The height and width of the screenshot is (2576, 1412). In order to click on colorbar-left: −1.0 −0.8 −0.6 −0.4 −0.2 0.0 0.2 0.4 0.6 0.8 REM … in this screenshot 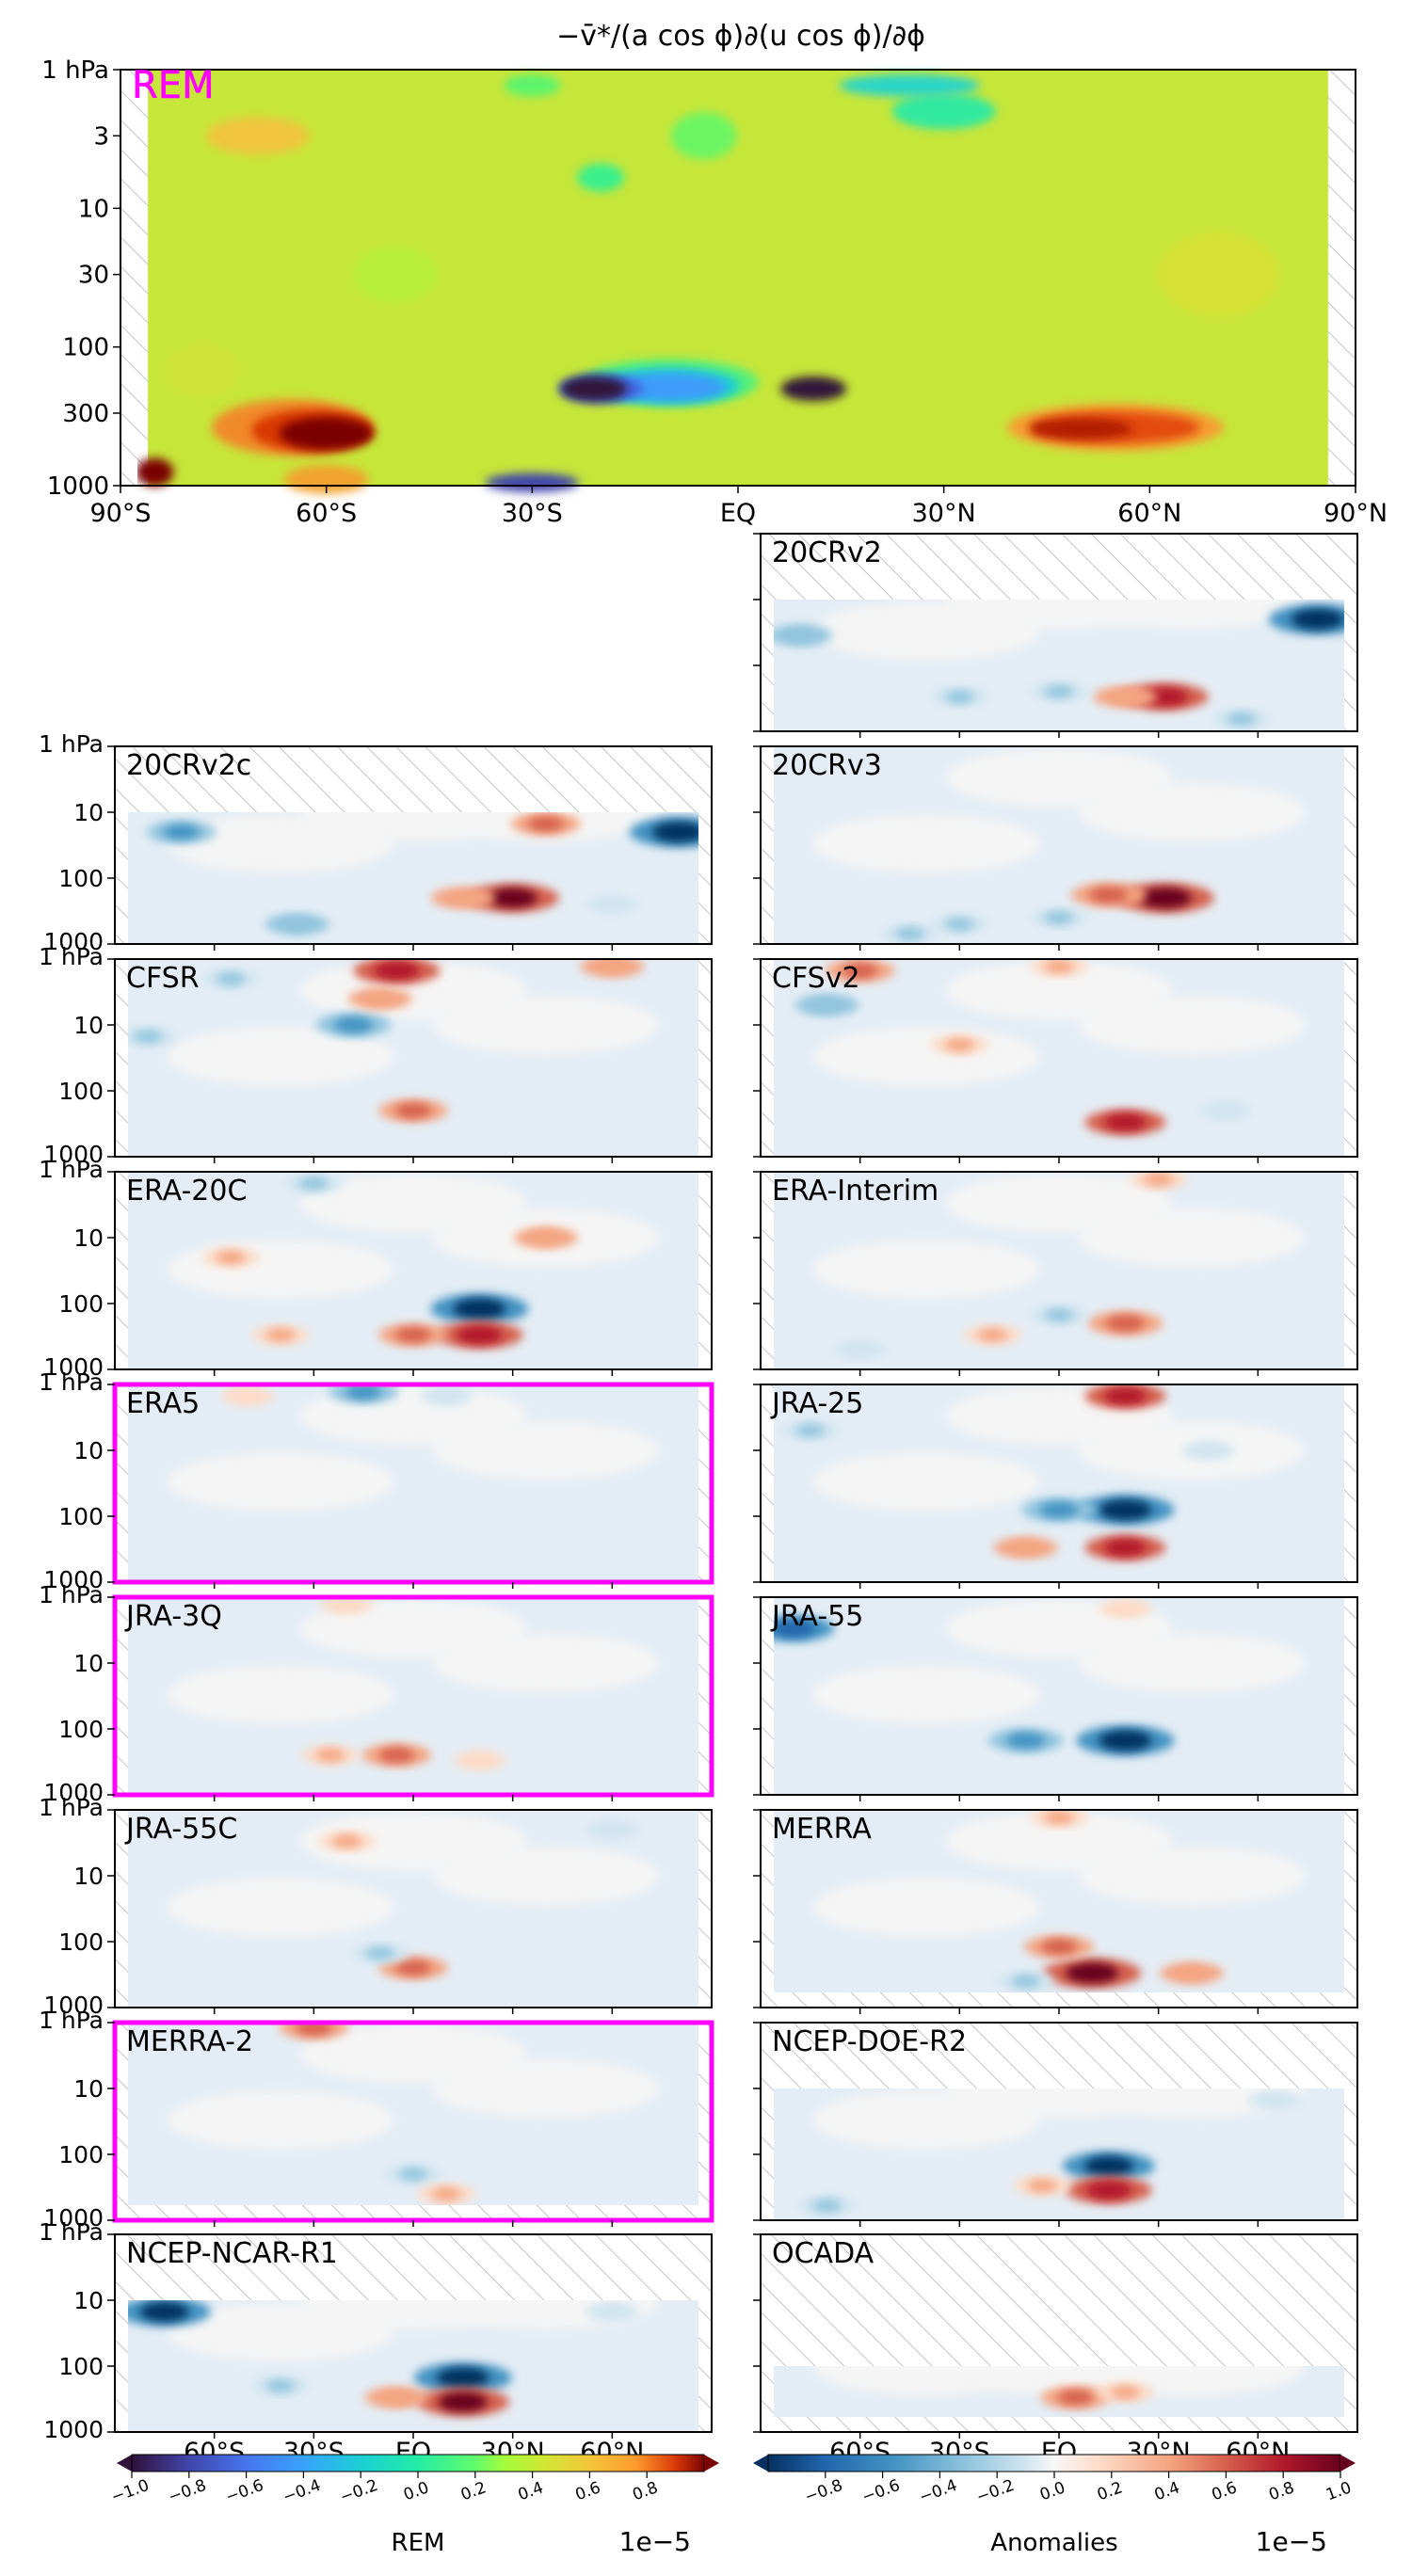, I will do `click(413, 2505)`.